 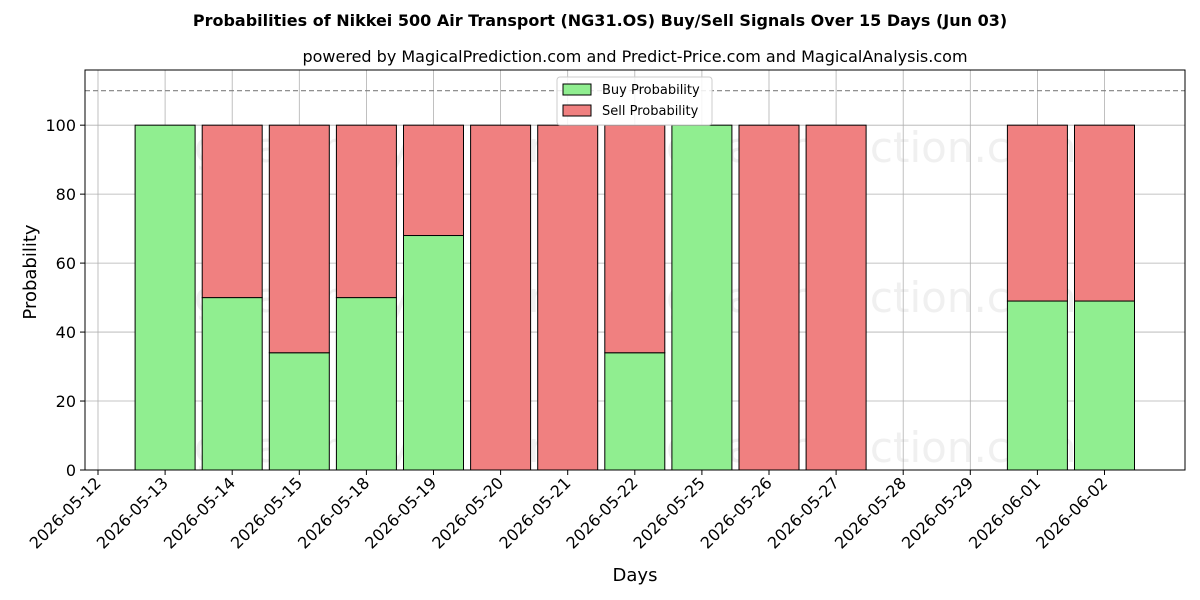 What do you see at coordinates (650, 111) in the screenshot?
I see `legend-label: Sell Probability` at bounding box center [650, 111].